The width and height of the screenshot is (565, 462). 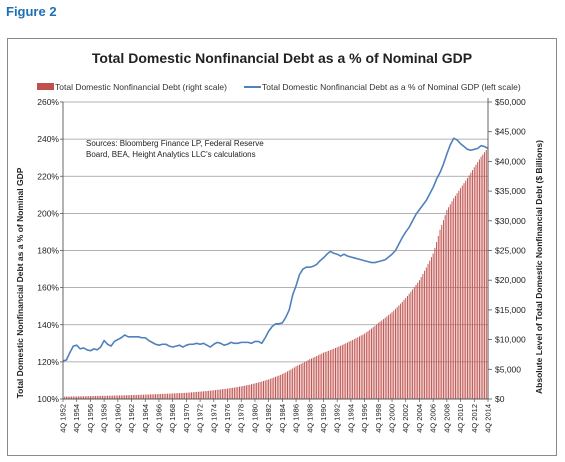 What do you see at coordinates (48, 362) in the screenshot?
I see `left-tick-label: 120%` at bounding box center [48, 362].